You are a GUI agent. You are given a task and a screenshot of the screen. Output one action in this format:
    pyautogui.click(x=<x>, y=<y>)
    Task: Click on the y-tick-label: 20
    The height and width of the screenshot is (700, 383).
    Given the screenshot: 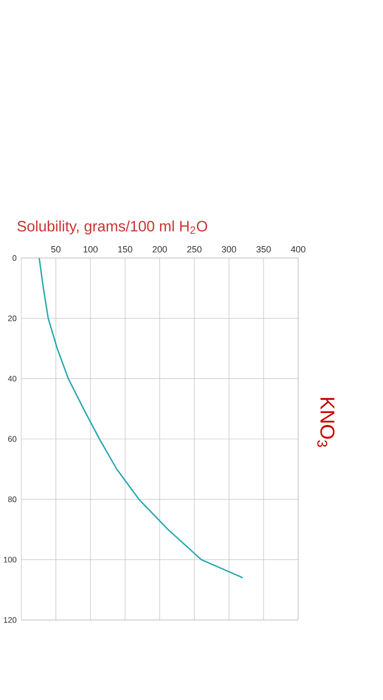 What is the action you would take?
    pyautogui.click(x=12, y=319)
    